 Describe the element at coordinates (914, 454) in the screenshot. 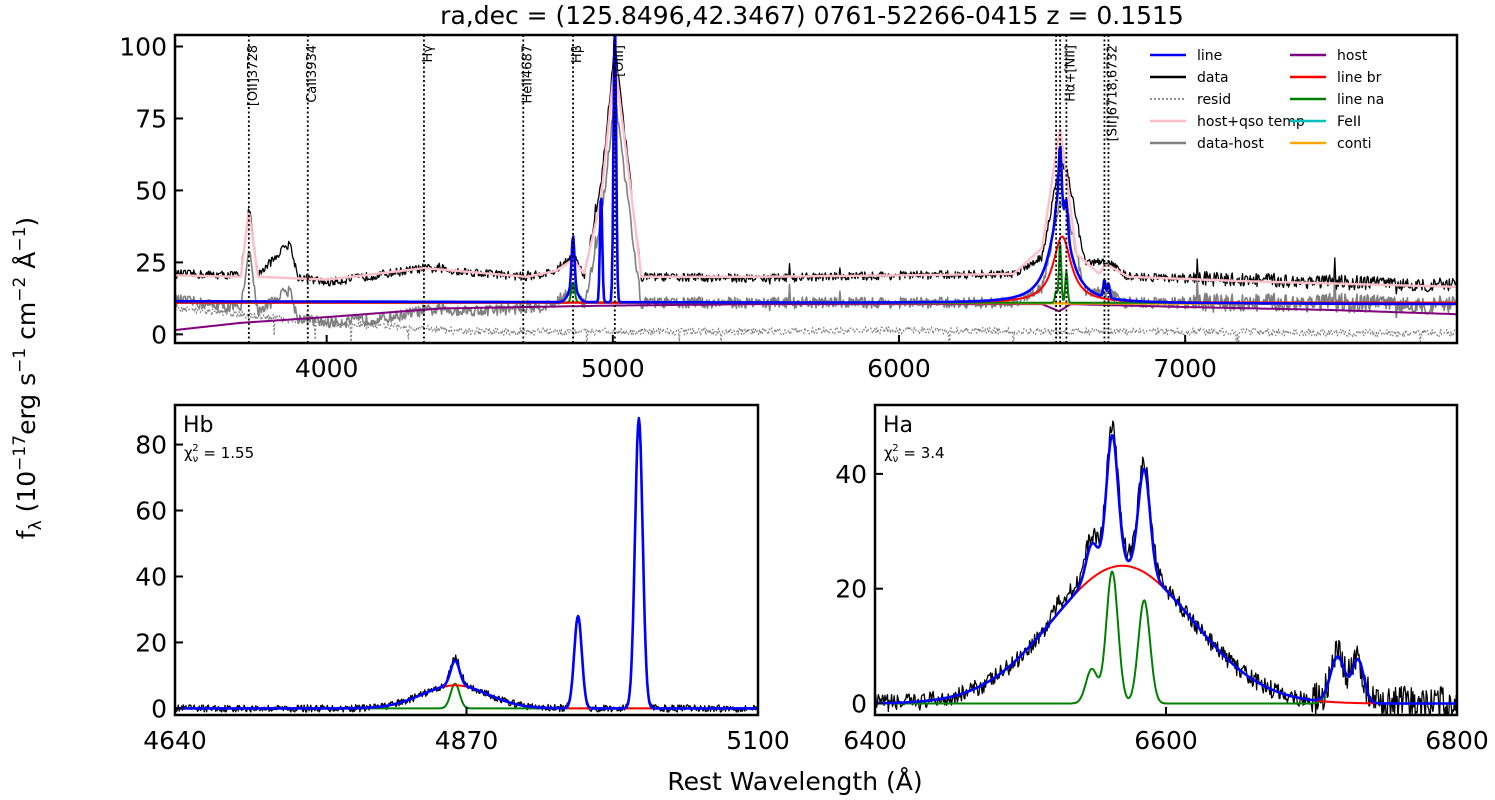

I see `ha-chi-square: χν2 = 3.4` at that location.